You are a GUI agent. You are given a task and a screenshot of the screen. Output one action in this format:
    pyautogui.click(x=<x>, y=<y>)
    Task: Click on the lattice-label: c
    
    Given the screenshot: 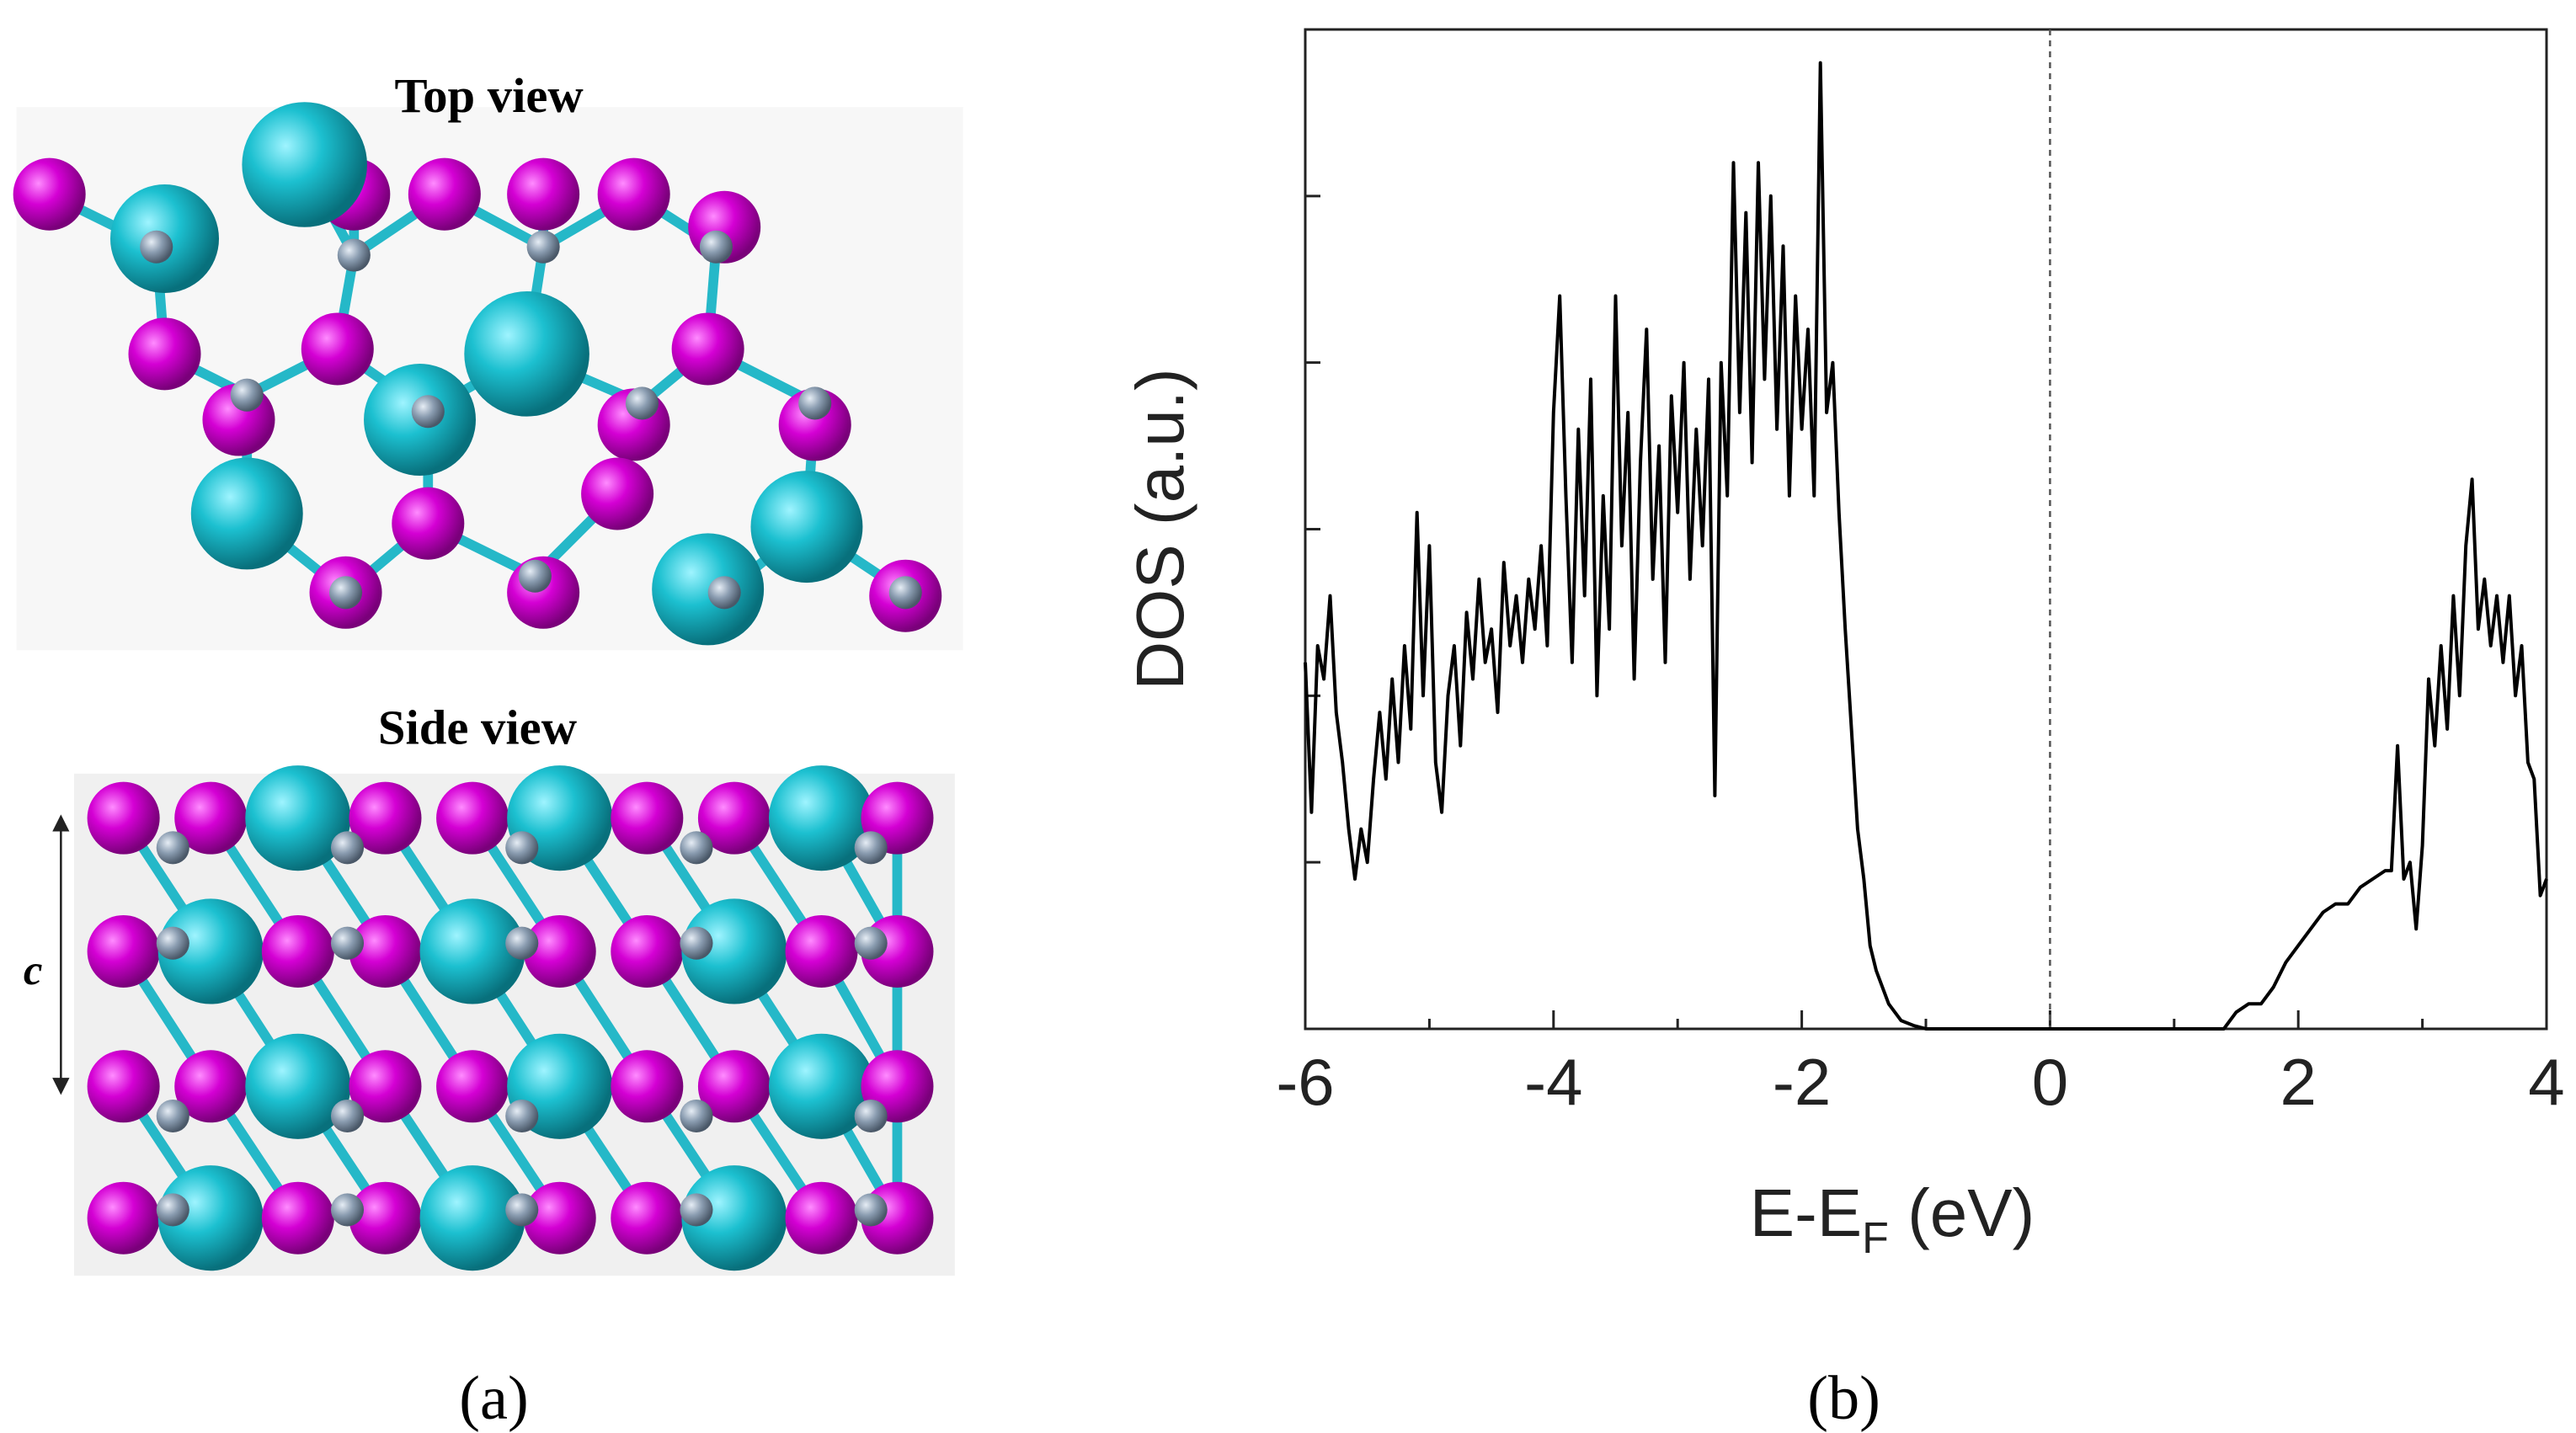 What is the action you would take?
    pyautogui.click(x=33, y=970)
    